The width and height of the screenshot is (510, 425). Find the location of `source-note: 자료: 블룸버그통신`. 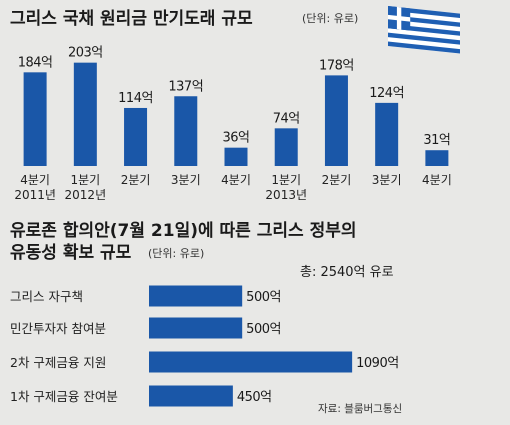

source-note: 자료: 블룸버그통신 is located at coordinates (360, 409).